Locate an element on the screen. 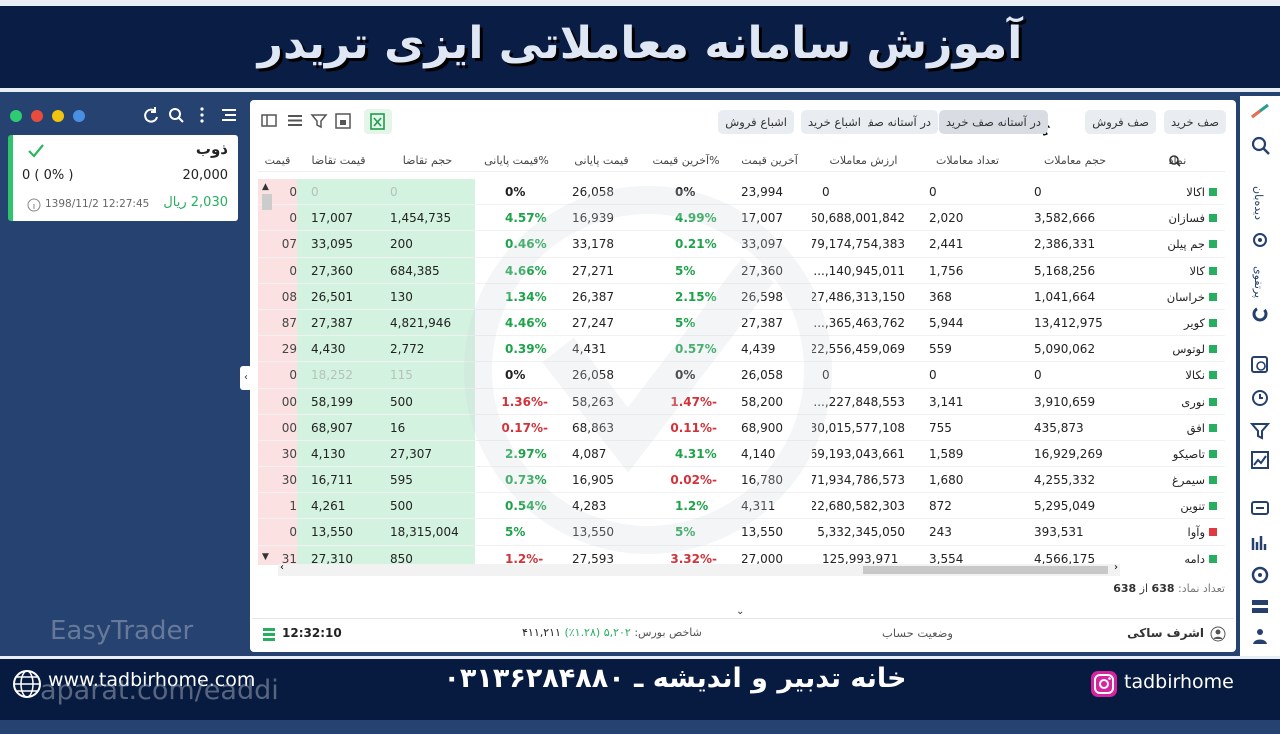 Image resolution: width=1280 pixels, height=734 pixels. cell: 29 is located at coordinates (277, 349).